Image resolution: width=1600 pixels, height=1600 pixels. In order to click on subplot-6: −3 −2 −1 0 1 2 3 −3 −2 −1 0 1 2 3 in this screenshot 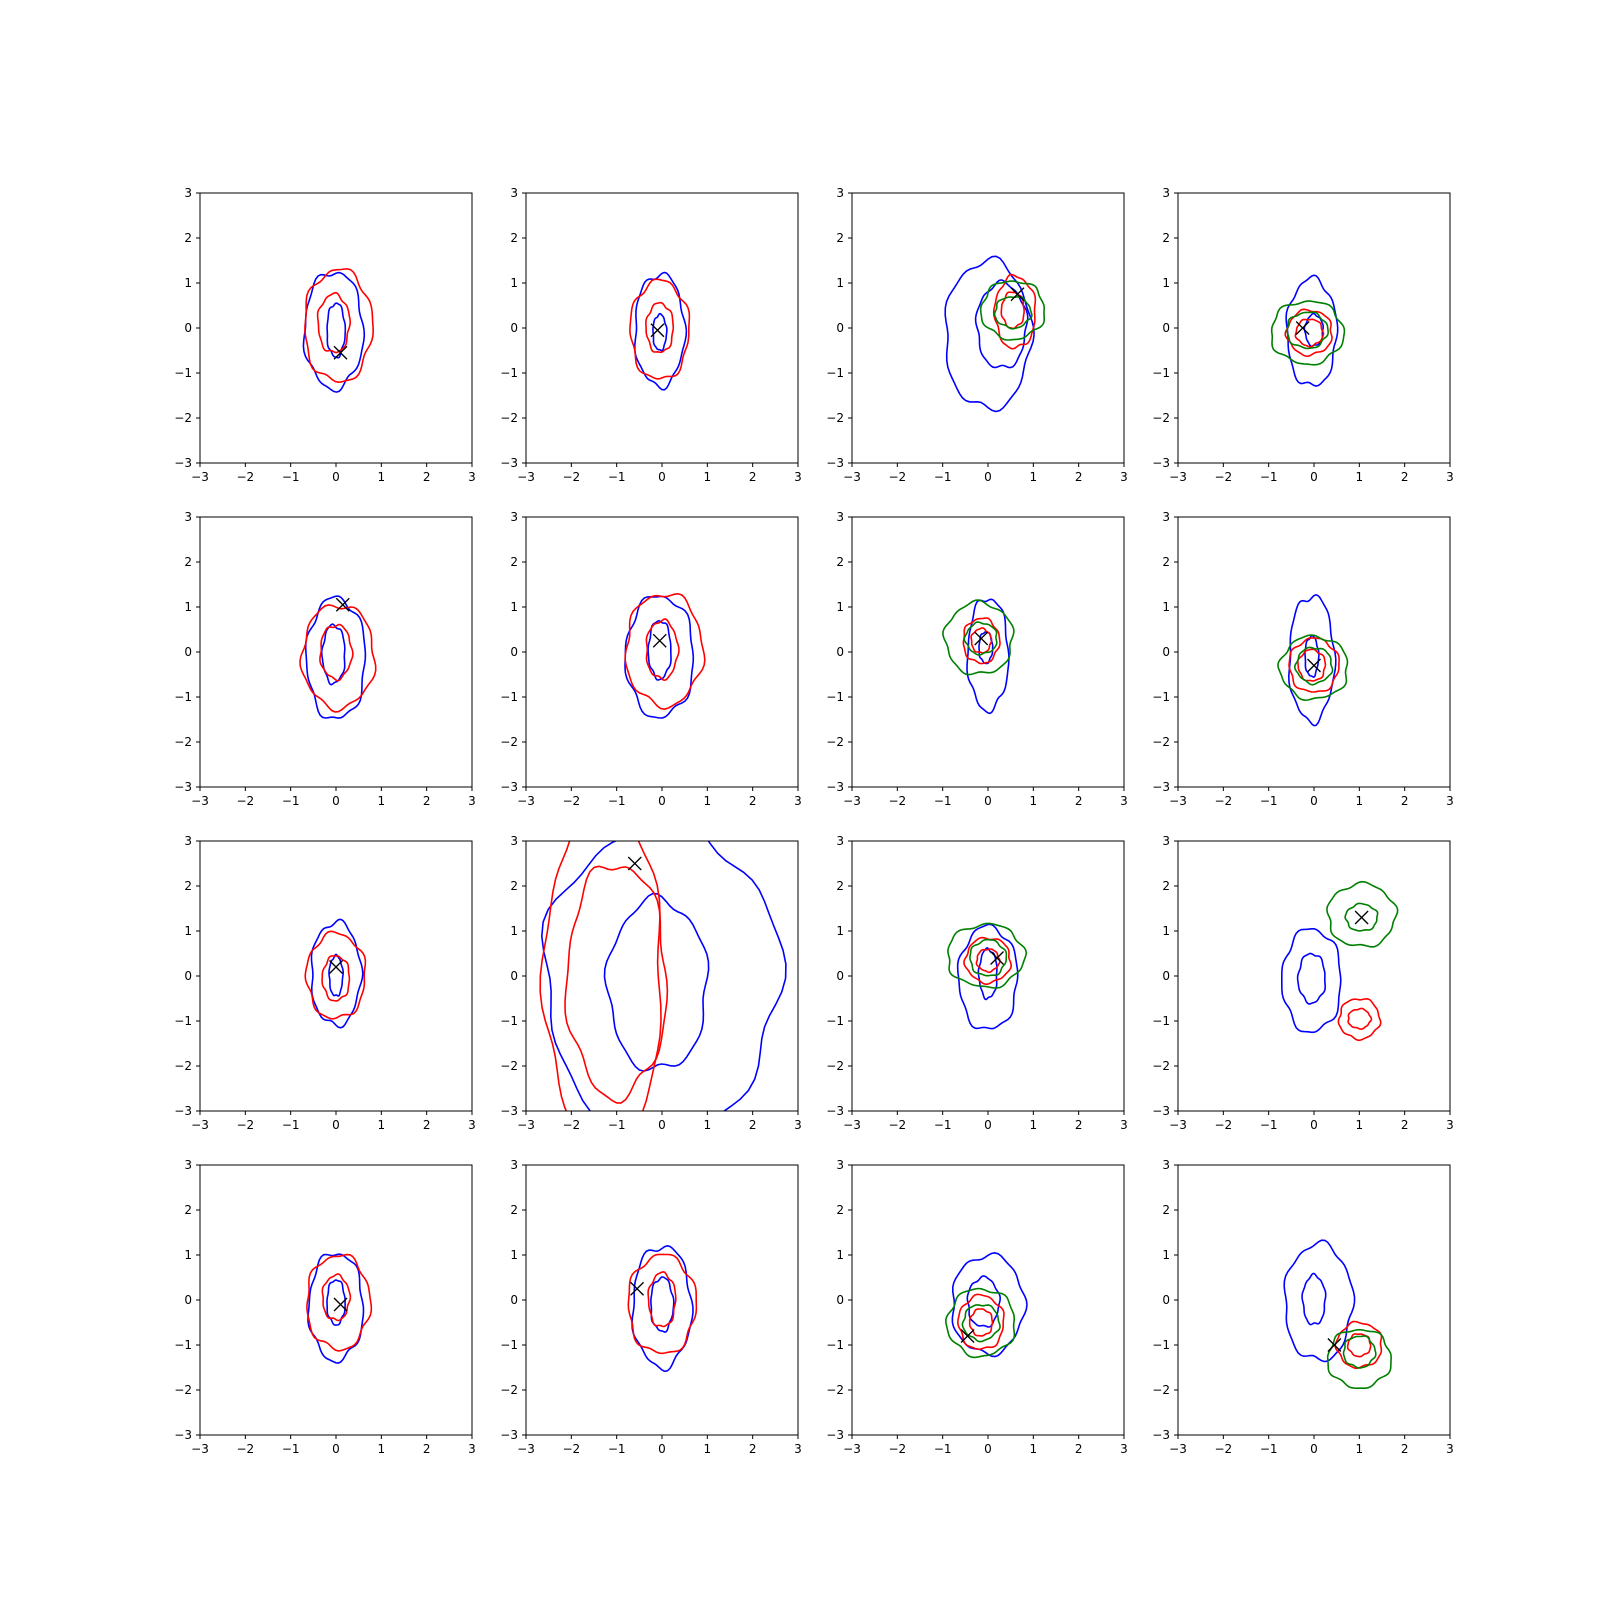, I will do `click(651, 659)`.